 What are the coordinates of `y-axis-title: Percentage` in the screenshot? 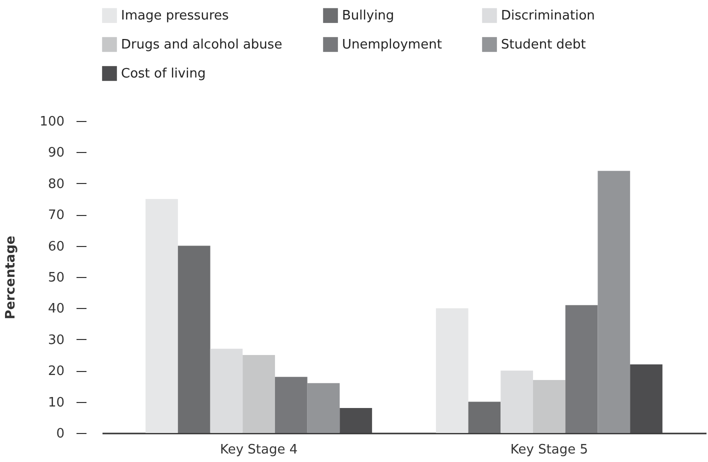 It's located at (11, 278).